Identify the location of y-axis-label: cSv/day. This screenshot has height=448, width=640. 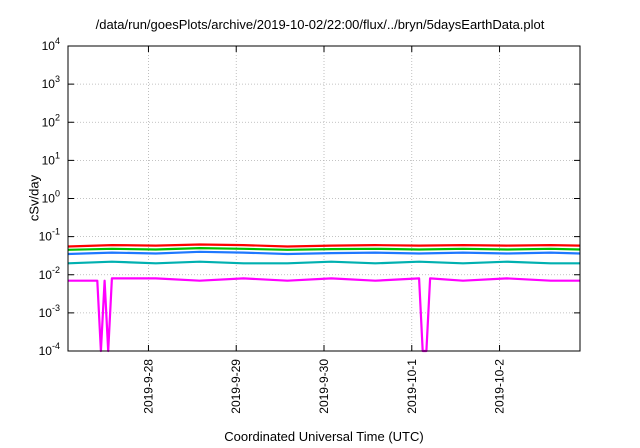
(34, 198).